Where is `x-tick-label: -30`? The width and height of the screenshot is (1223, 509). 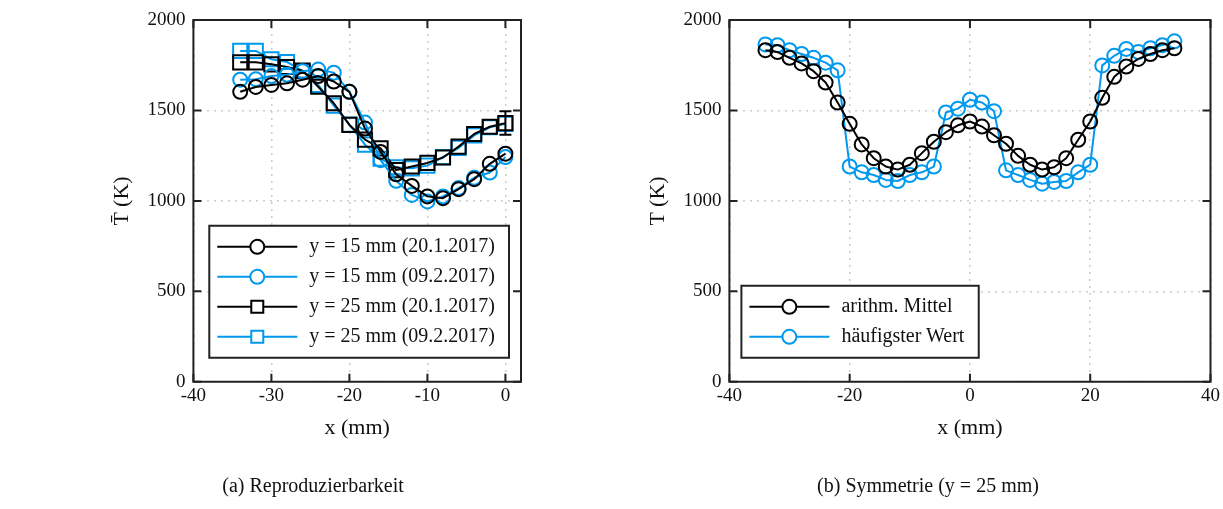 x-tick-label: -30 is located at coordinates (271, 395).